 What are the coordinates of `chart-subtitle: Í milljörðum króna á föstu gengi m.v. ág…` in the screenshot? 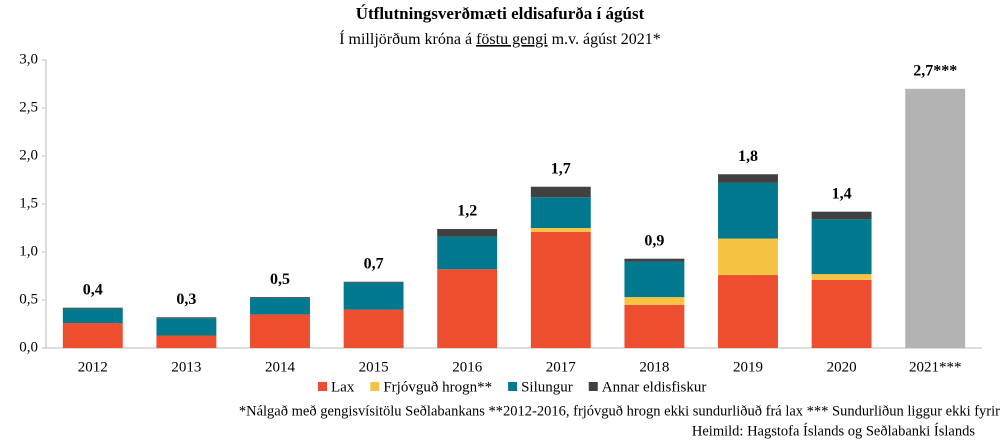 It's located at (500, 38).